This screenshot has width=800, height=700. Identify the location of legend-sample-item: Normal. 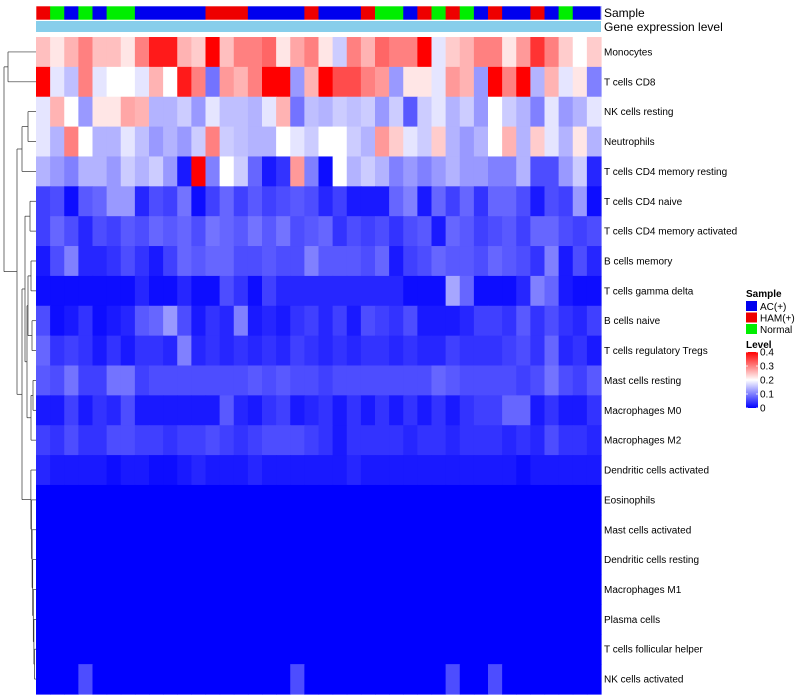
(776, 330).